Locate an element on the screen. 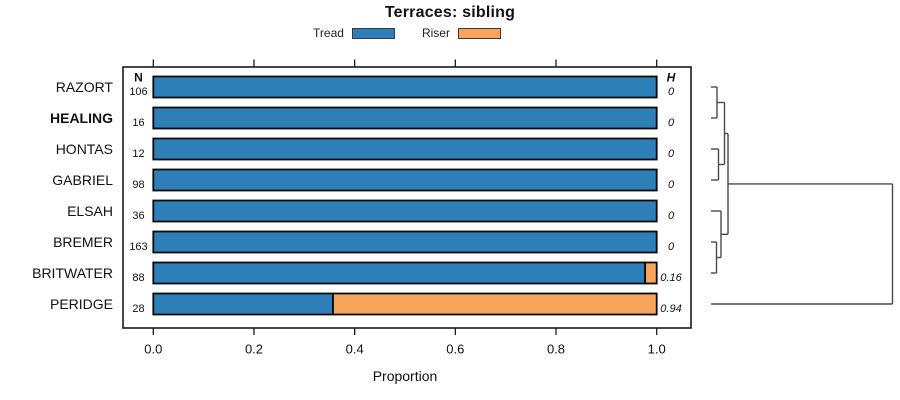  x-axis-tick-label: 0.6 is located at coordinates (455, 349).